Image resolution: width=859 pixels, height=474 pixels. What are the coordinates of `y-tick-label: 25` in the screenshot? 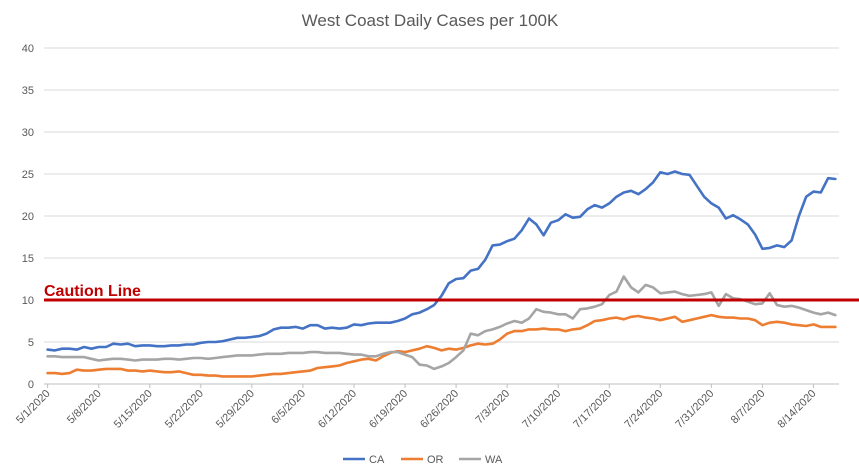 It's located at (28, 175).